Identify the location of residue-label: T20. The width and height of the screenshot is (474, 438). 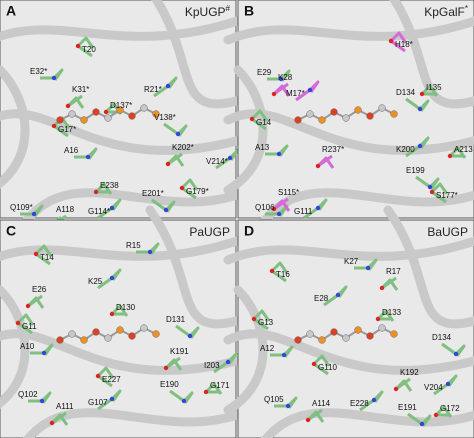
(89, 49).